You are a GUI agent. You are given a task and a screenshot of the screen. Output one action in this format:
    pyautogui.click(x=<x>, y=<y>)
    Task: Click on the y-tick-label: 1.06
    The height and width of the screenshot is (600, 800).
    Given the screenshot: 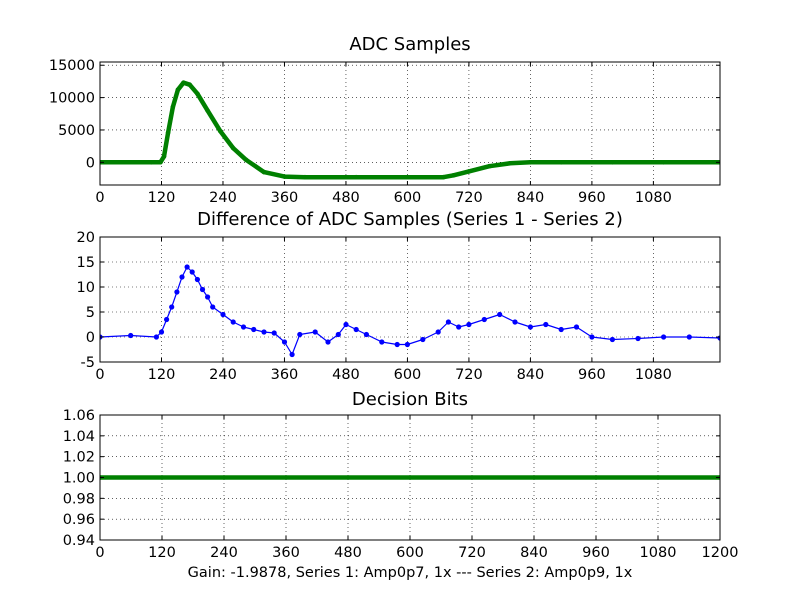 What is the action you would take?
    pyautogui.click(x=79, y=416)
    